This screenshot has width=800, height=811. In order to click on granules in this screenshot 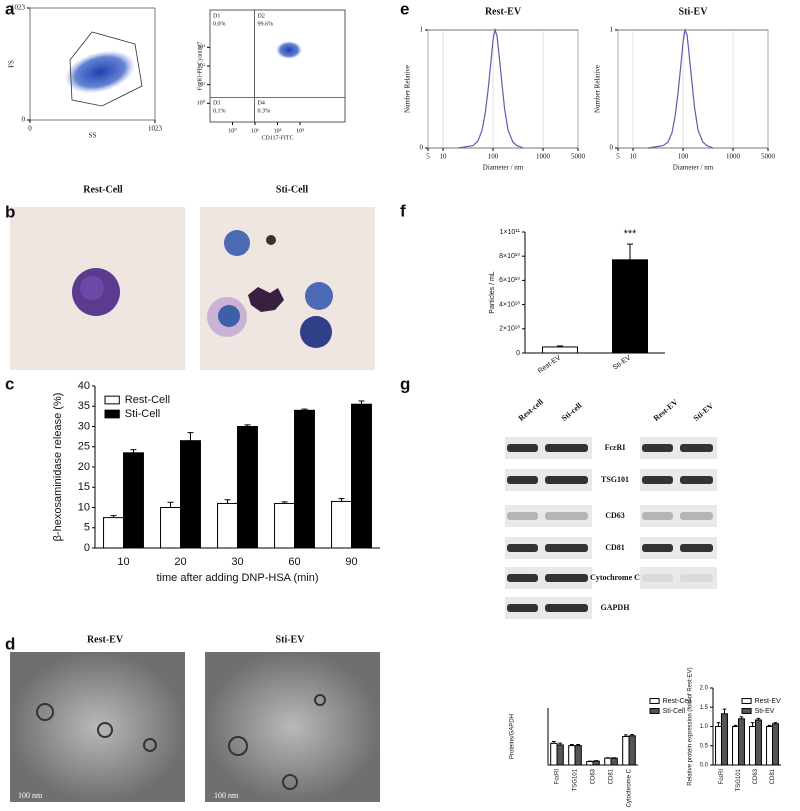, I will do `click(271, 240)`.